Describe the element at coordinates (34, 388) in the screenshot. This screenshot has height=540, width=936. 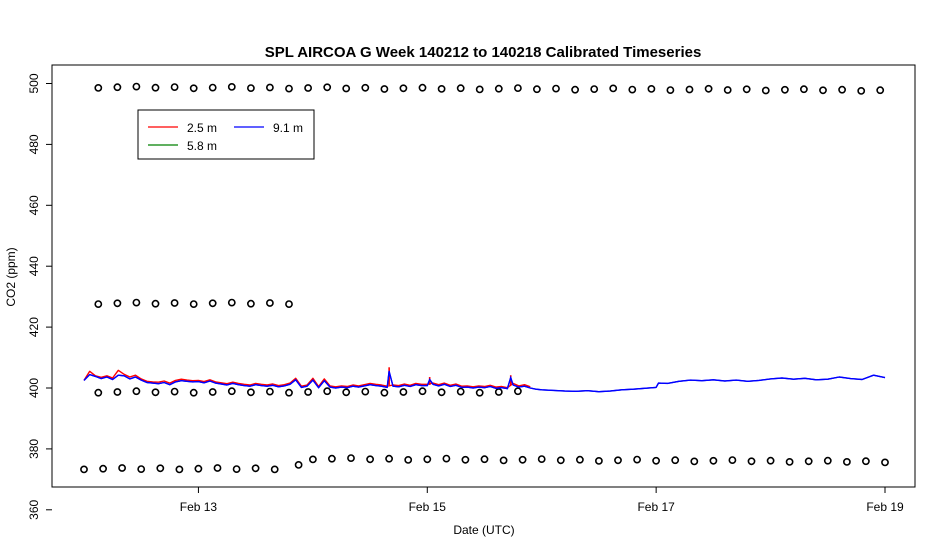
I see `y-tick-label: 400` at that location.